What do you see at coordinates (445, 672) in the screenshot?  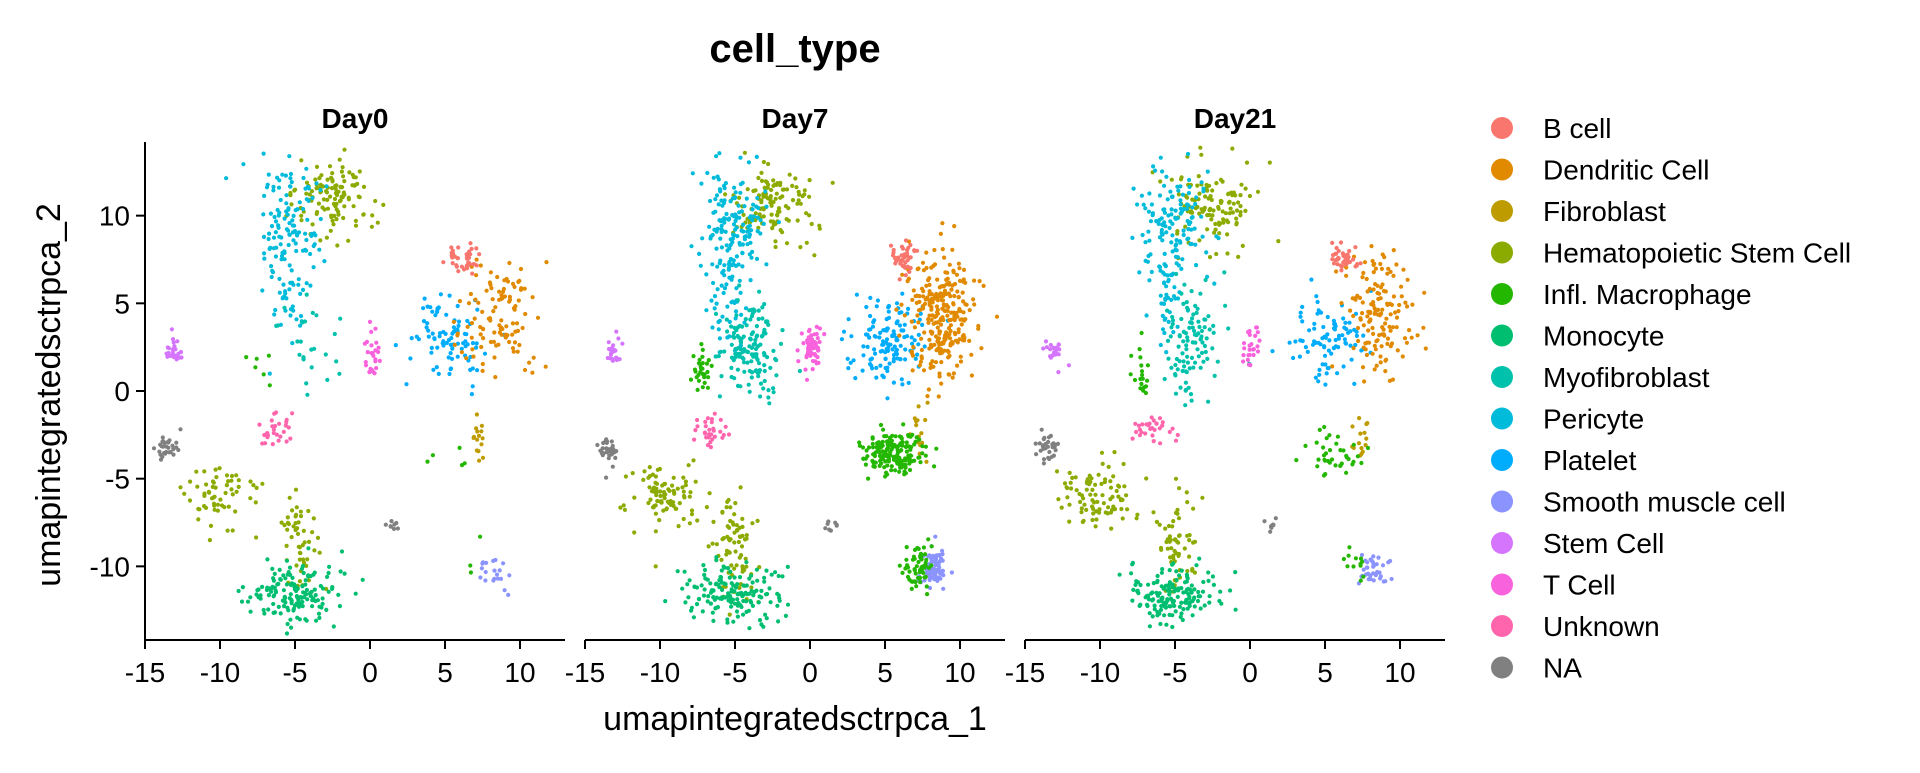 I see `x-tick-label: 5` at bounding box center [445, 672].